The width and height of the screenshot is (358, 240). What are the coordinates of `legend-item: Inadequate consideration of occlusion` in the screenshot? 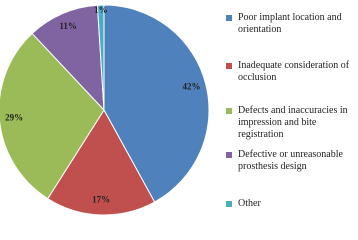 It's located at (291, 72).